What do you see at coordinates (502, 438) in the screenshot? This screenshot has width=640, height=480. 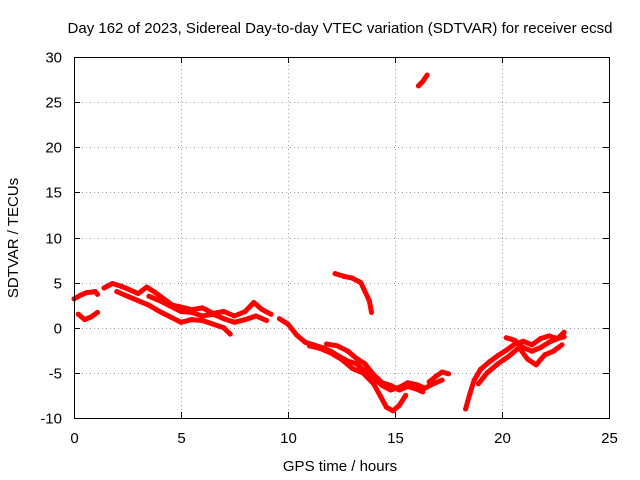 I see `x-tick-label: 20` at bounding box center [502, 438].